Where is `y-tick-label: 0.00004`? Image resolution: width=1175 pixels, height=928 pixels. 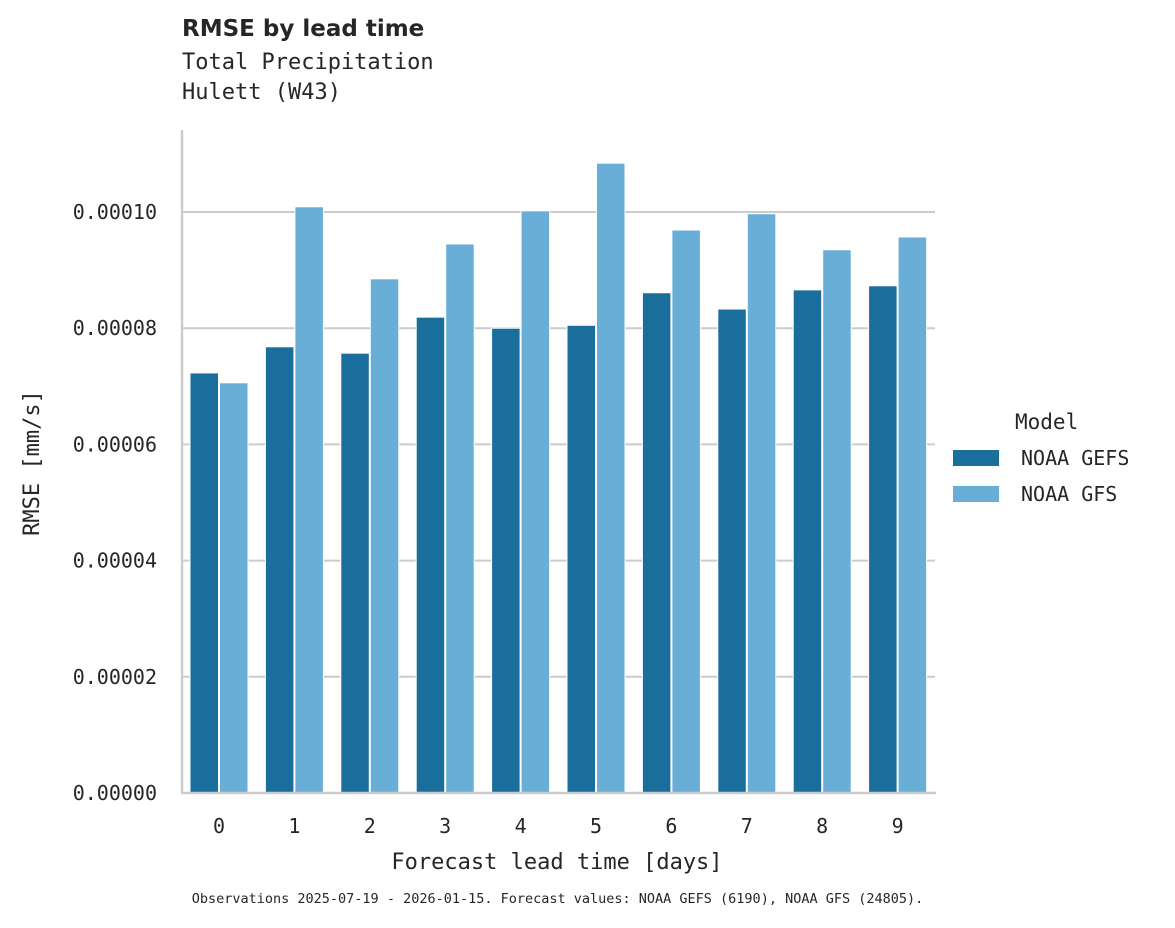
y-tick-label: 0.00004 is located at coordinates (115, 561).